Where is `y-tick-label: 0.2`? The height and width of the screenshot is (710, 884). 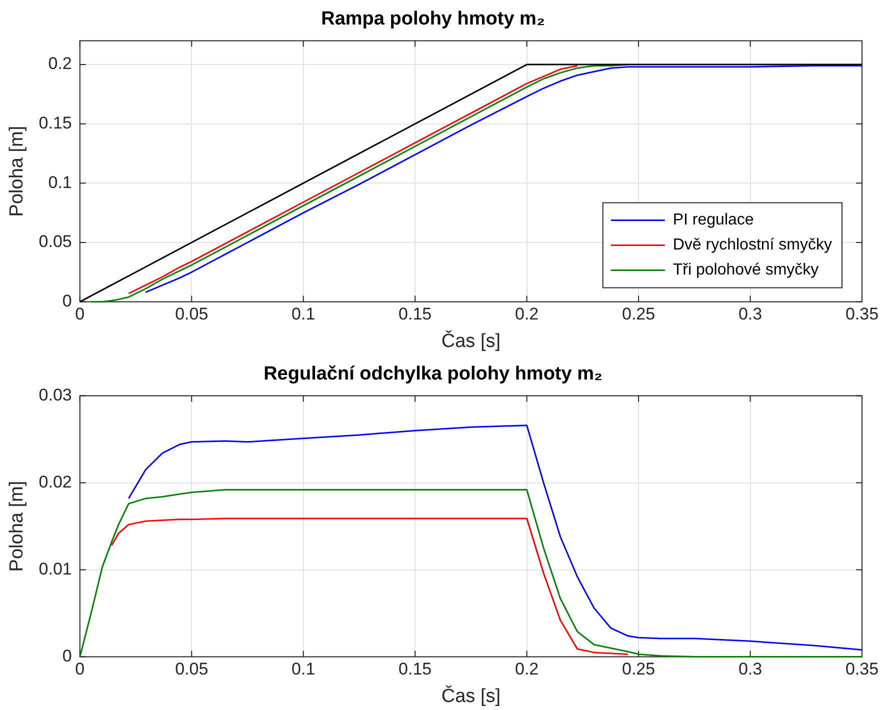 y-tick-label: 0.2 is located at coordinates (60, 64).